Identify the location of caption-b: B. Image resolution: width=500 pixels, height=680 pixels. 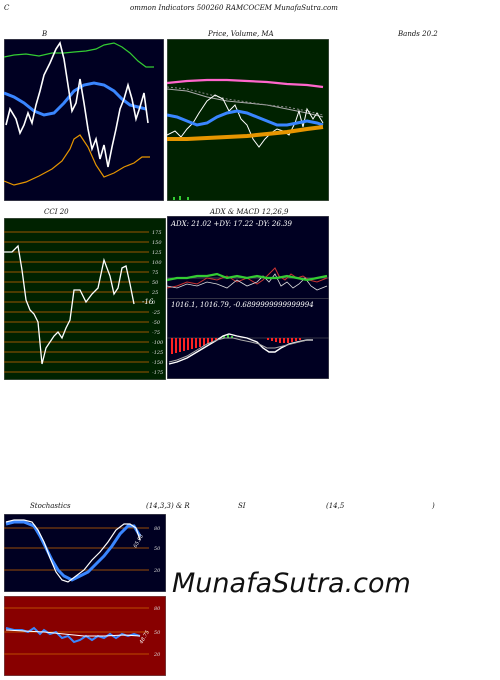
(45, 34).